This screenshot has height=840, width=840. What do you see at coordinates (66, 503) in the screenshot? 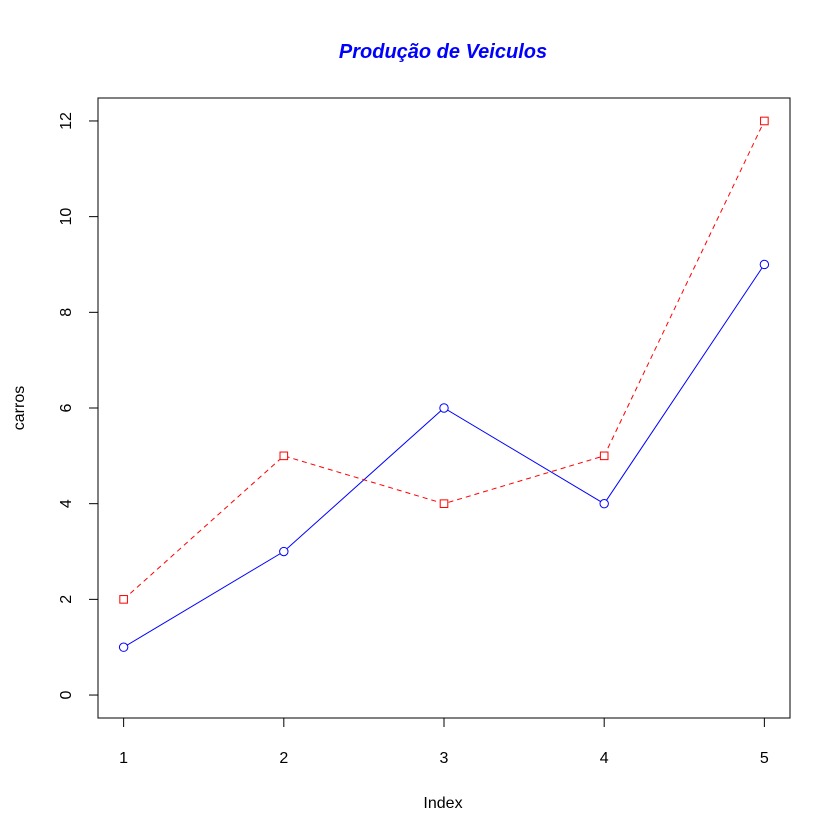
I see `y-tick-label: 4` at bounding box center [66, 503].